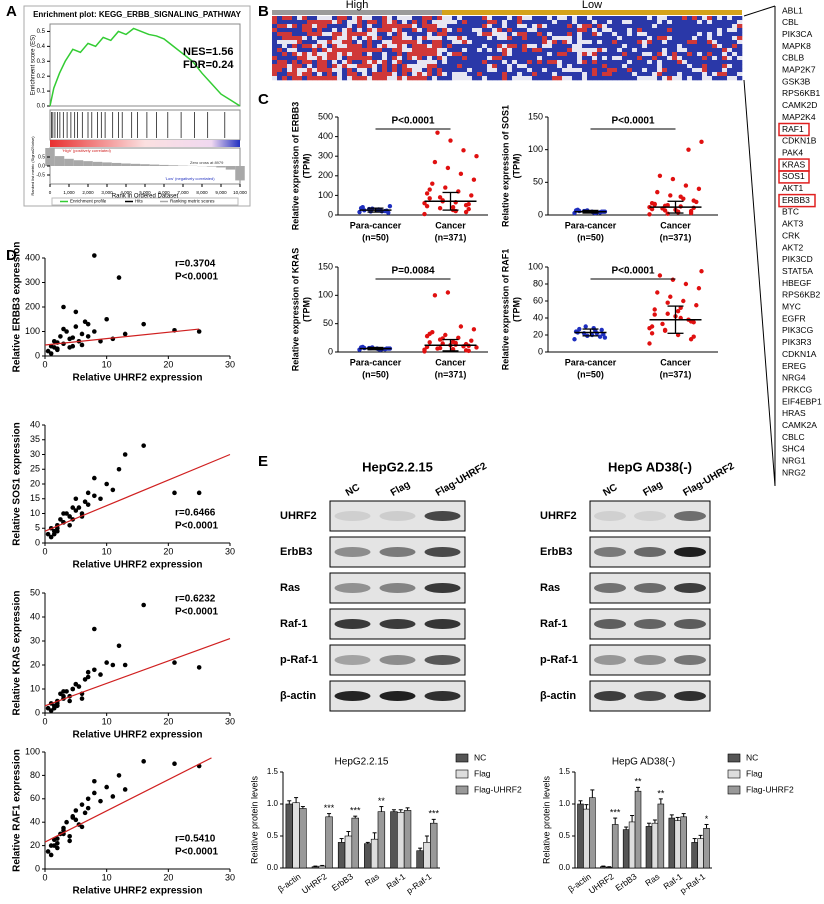 This screenshot has height=904, width=824. What do you see at coordinates (145, 192) in the screenshot?
I see `x-tick-label: 5,000` at bounding box center [145, 192].